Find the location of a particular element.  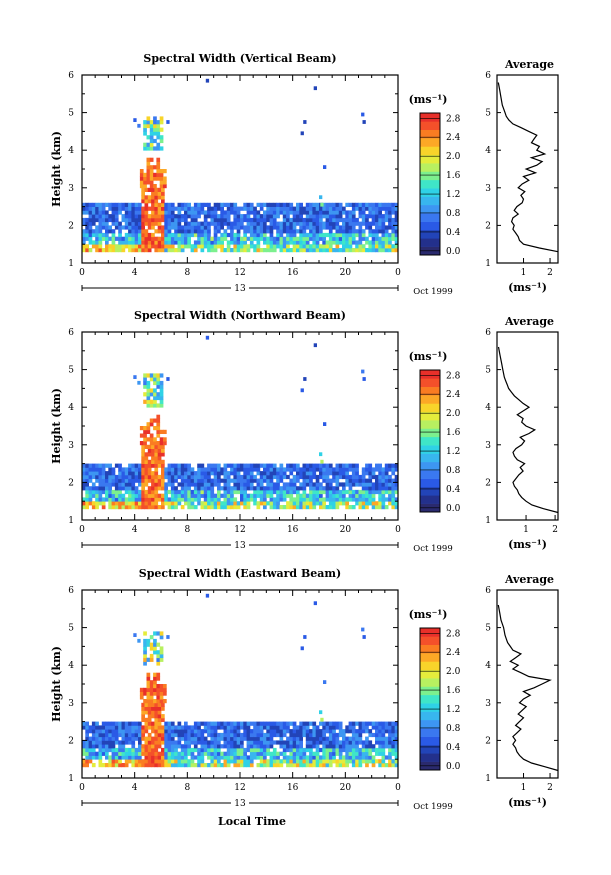

x-tick-label: 16 is located at coordinates (293, 788).